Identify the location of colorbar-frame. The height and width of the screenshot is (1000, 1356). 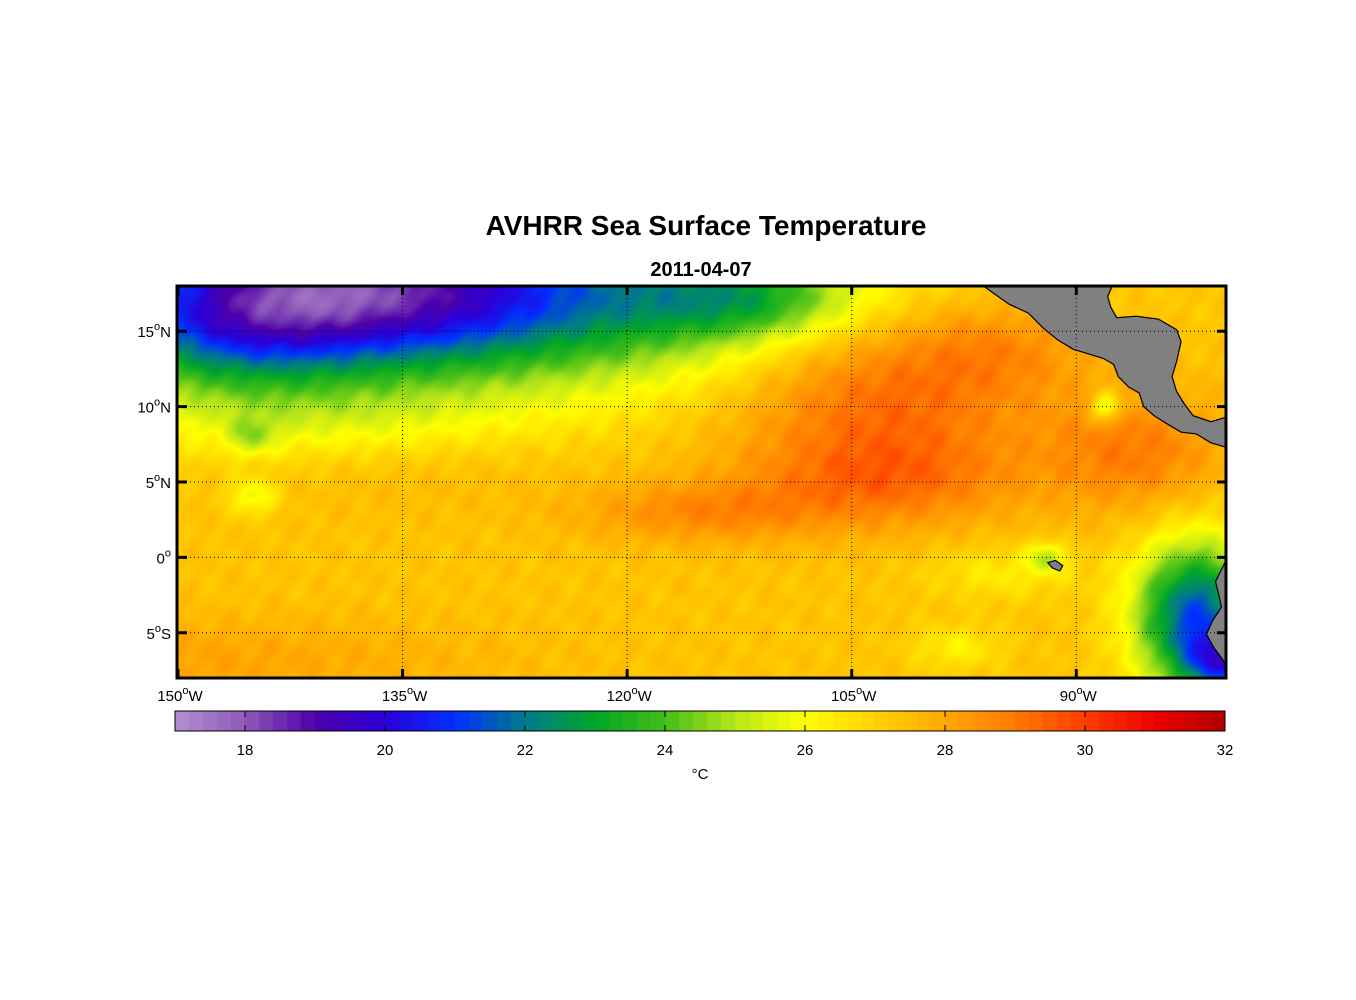
(700, 721).